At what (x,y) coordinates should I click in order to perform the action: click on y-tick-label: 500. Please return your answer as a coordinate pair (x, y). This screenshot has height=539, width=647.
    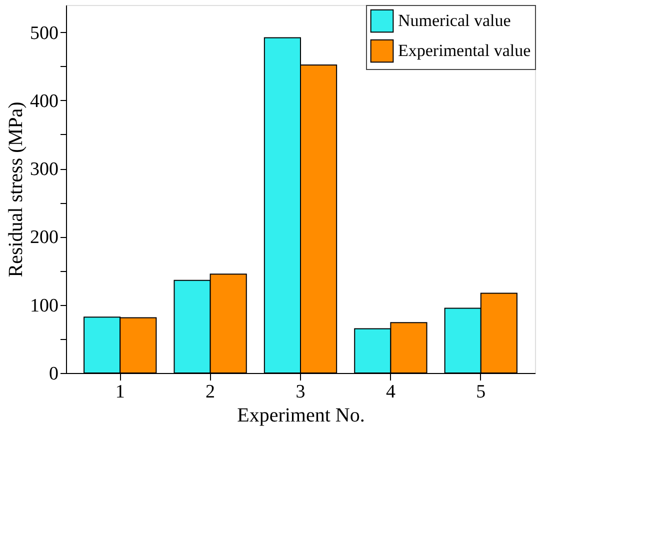
    Looking at the image, I should click on (44, 33).